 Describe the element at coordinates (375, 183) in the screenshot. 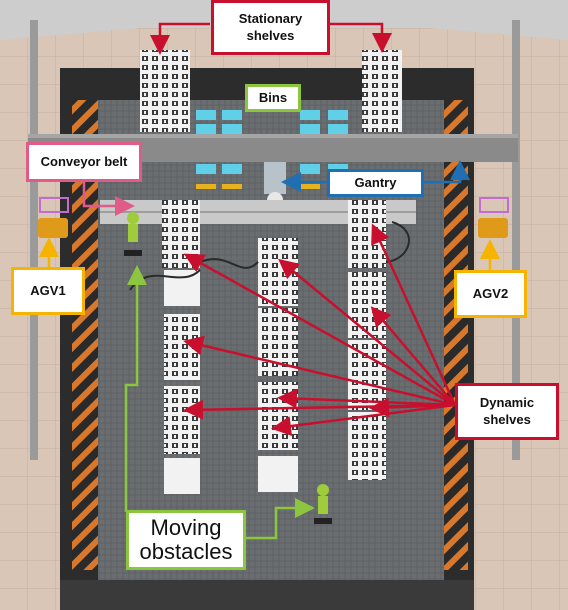

I see `gantry-label: Gantry` at that location.